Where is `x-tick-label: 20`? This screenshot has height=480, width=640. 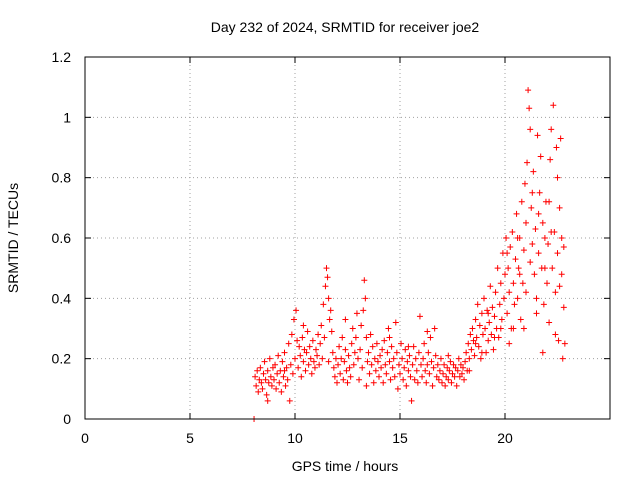 x-tick-label: 20 is located at coordinates (505, 438).